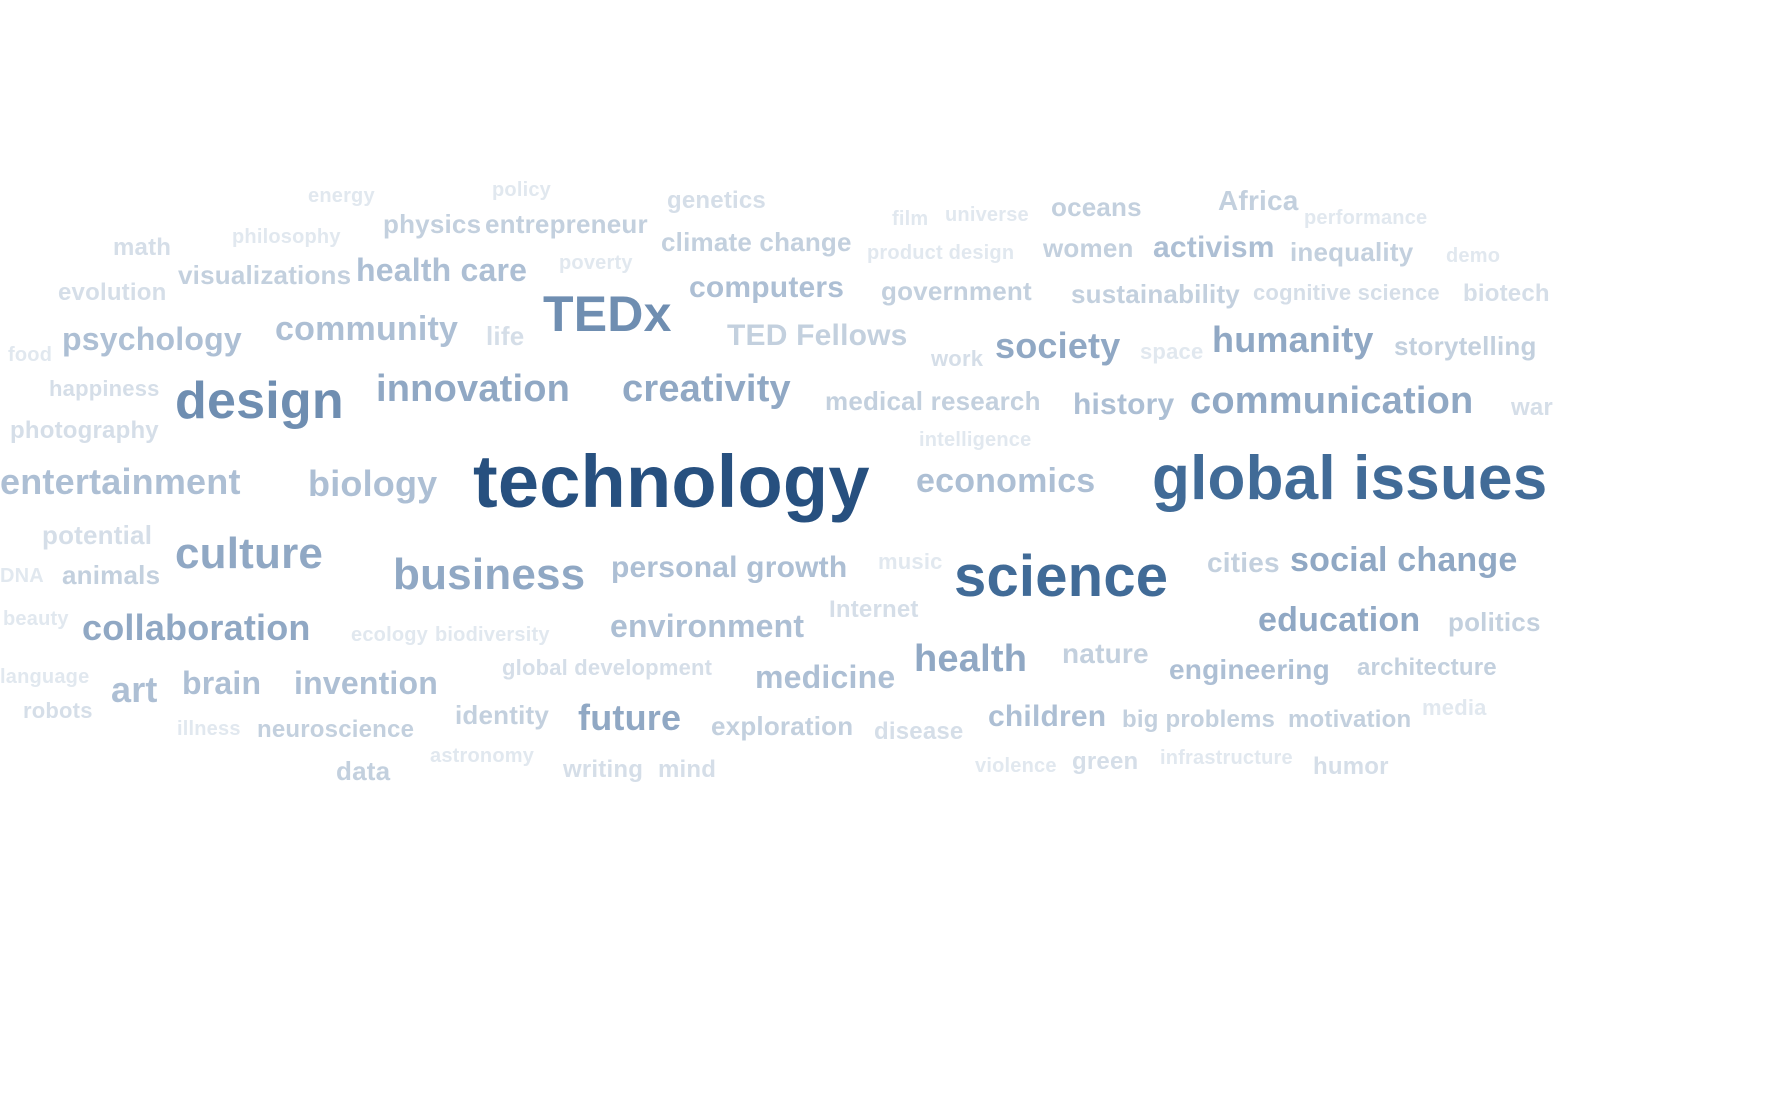 The height and width of the screenshot is (1094, 1772). I want to click on word-engineering: engineering, so click(1249, 669).